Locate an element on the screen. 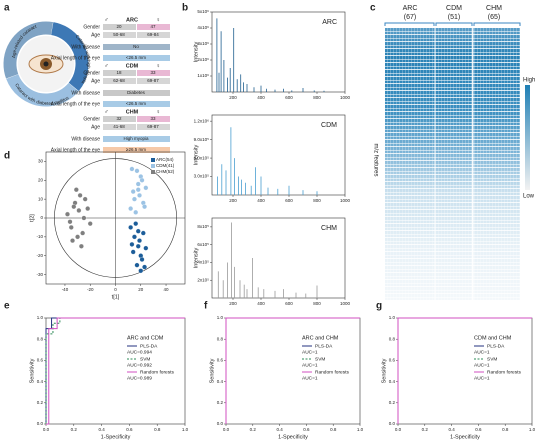 The image size is (546, 443). legend-swatch is located at coordinates (153, 160).